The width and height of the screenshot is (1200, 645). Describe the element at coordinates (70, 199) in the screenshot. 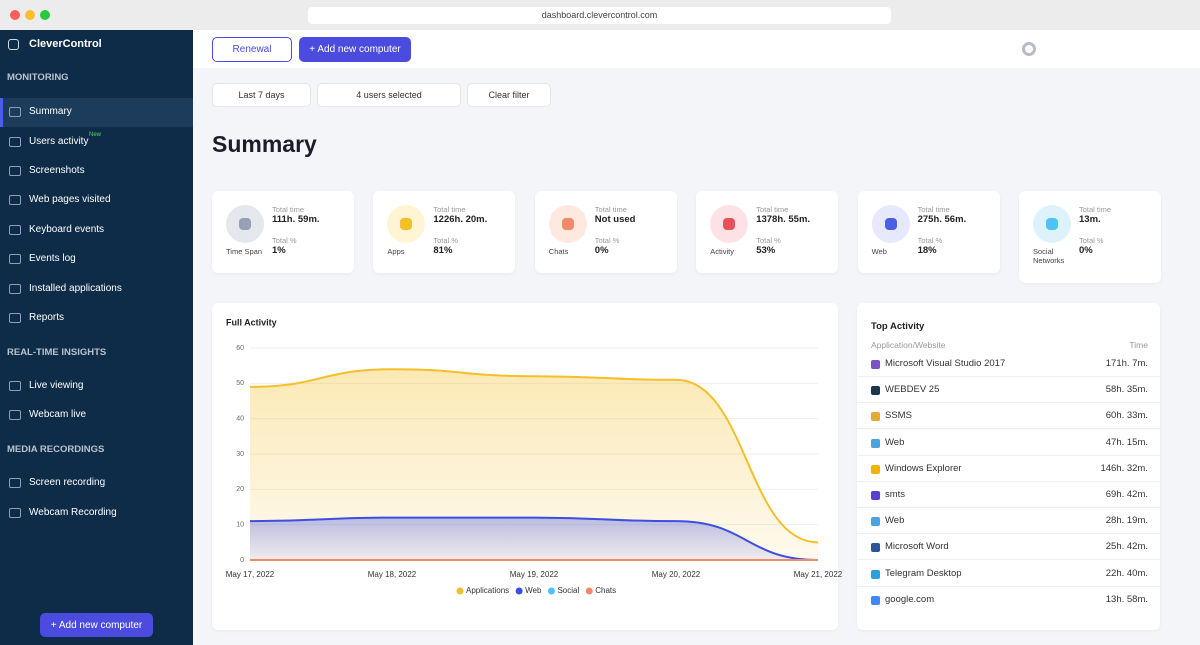

I see `nav-item: Web pages visited` at that location.